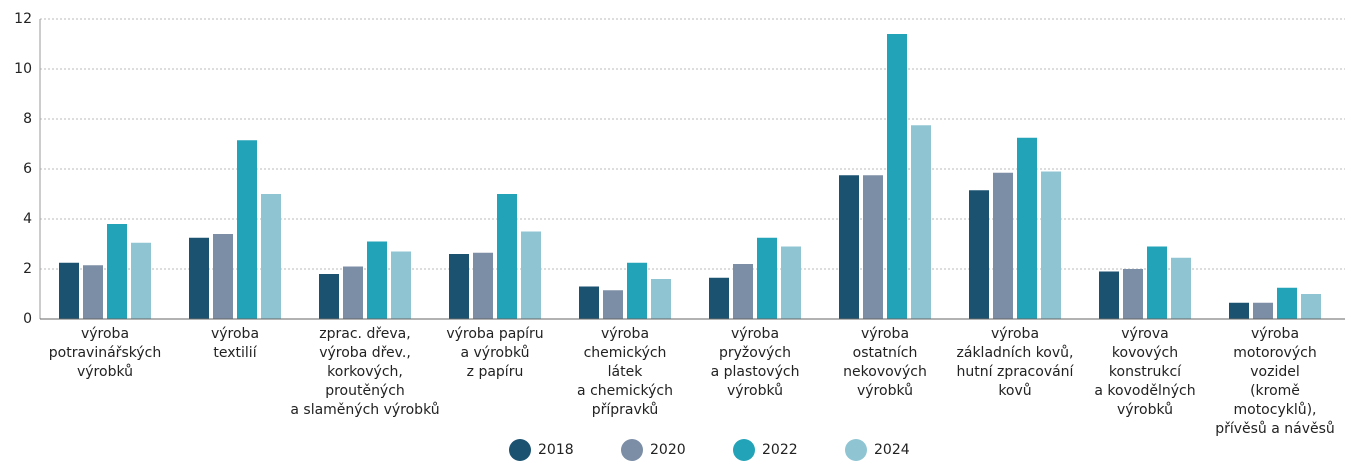  Describe the element at coordinates (892, 450) in the screenshot. I see `legend-label: 2024` at that location.